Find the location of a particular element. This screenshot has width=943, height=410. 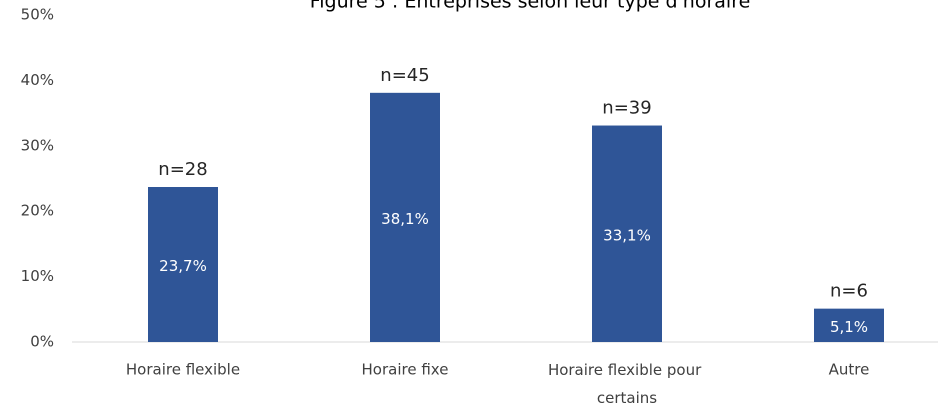

y-tick-label: 50% is located at coordinates (37, 15).